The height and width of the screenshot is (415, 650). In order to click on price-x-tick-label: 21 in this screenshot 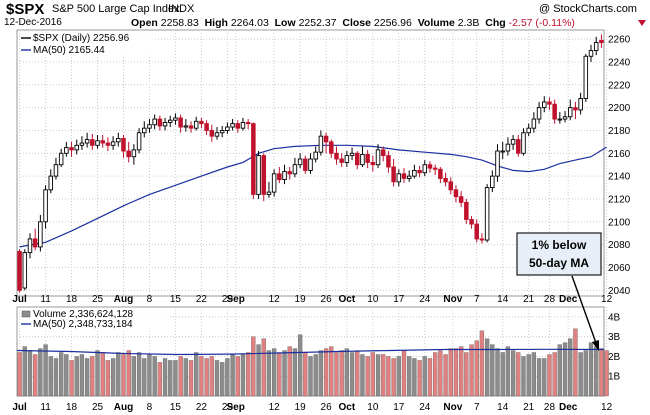, I will do `click(529, 299)`.